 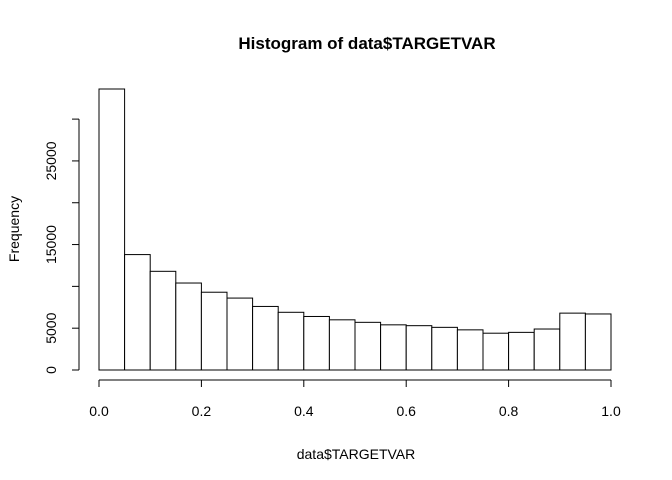 What do you see at coordinates (14, 229) in the screenshot?
I see `y-axis-label: Frequency` at bounding box center [14, 229].